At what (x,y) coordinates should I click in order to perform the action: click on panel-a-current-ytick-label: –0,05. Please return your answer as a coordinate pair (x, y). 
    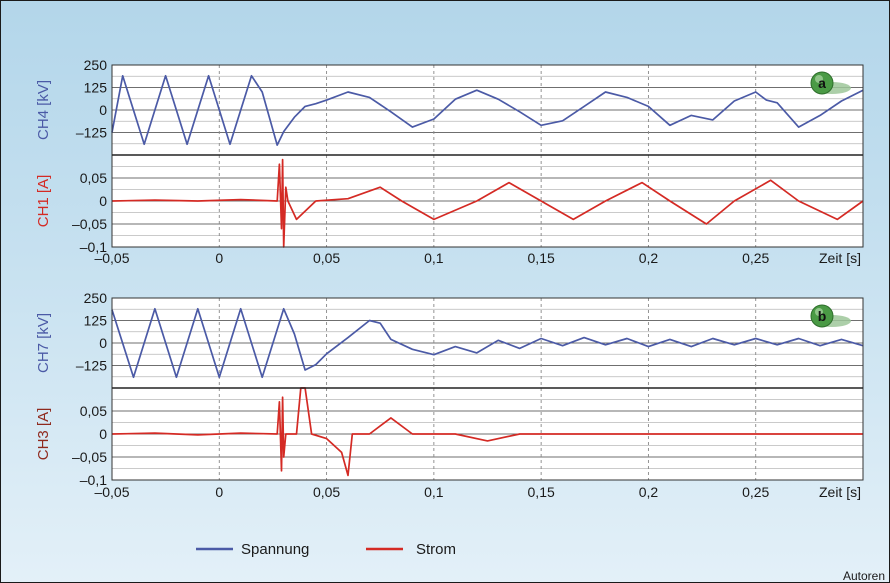
    Looking at the image, I should click on (89, 224).